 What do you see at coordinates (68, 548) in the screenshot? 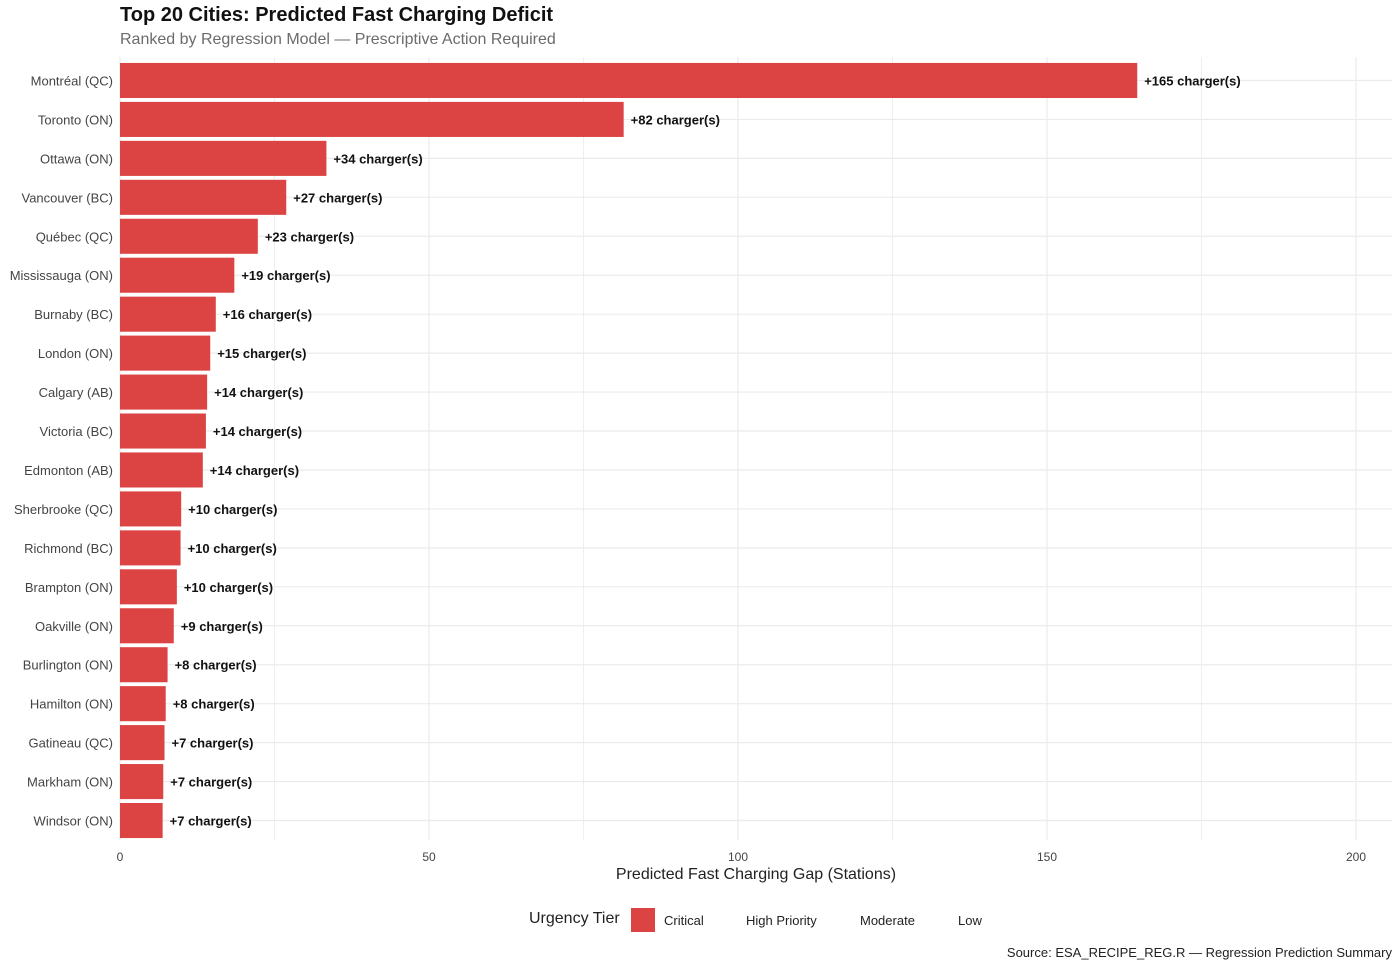
I see `y-tick-label: Richmond (BC)` at bounding box center [68, 548].